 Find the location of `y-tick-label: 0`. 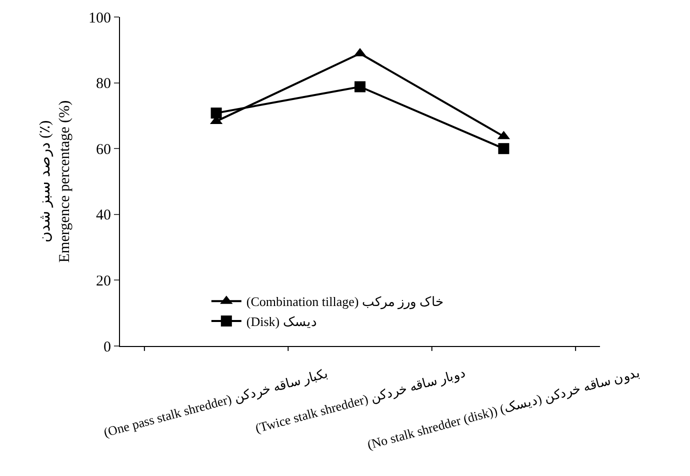

y-tick-label: 0 is located at coordinates (107, 347).